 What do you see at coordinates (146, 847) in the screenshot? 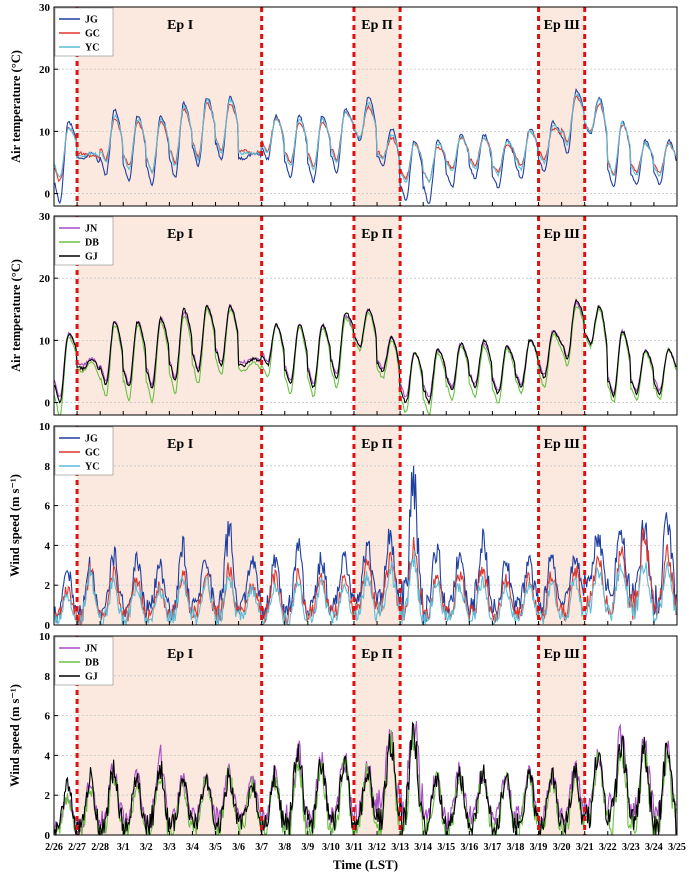
I see `xtick-label: 3/2` at bounding box center [146, 847].